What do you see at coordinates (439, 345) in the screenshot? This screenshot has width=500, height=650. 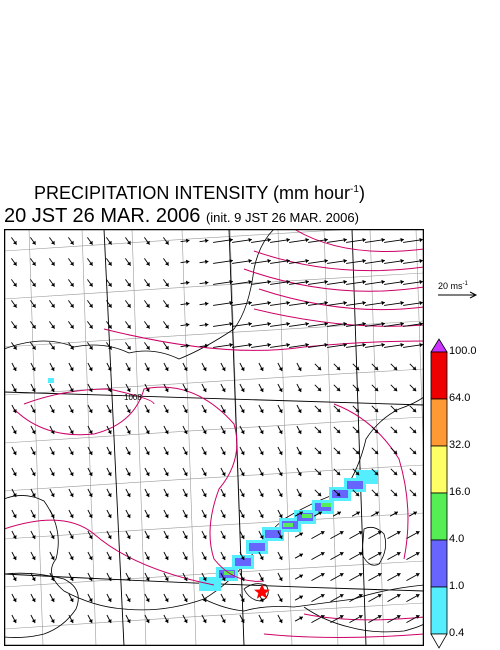 I see `colorbar-top-triangle` at bounding box center [439, 345].